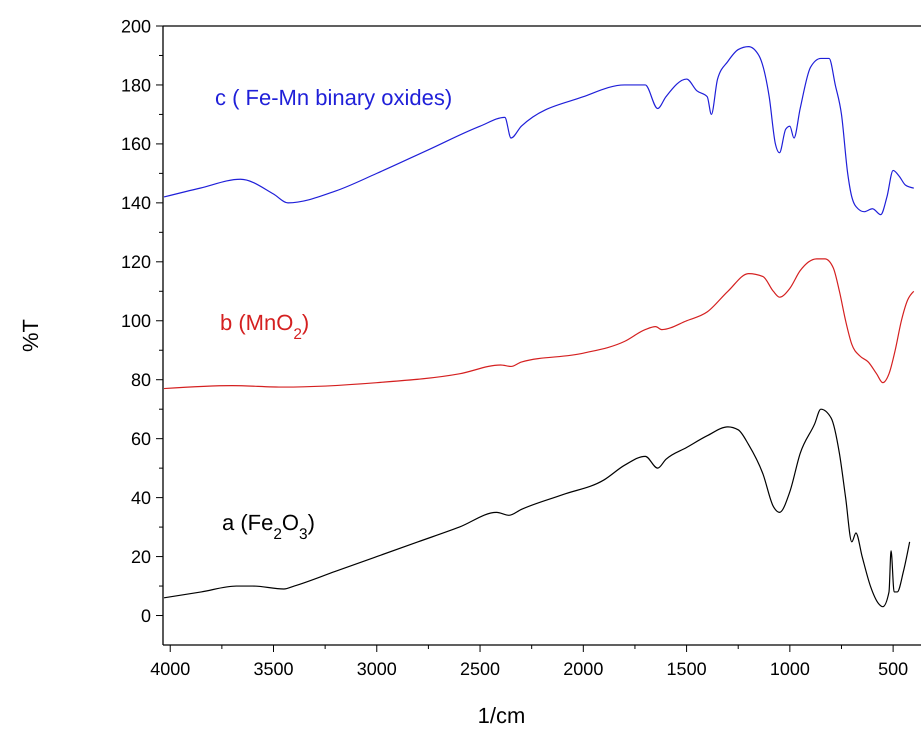 This screenshot has width=921, height=735. I want to click on series-label: c ( Fe-Mn binary oxides), so click(333, 97).